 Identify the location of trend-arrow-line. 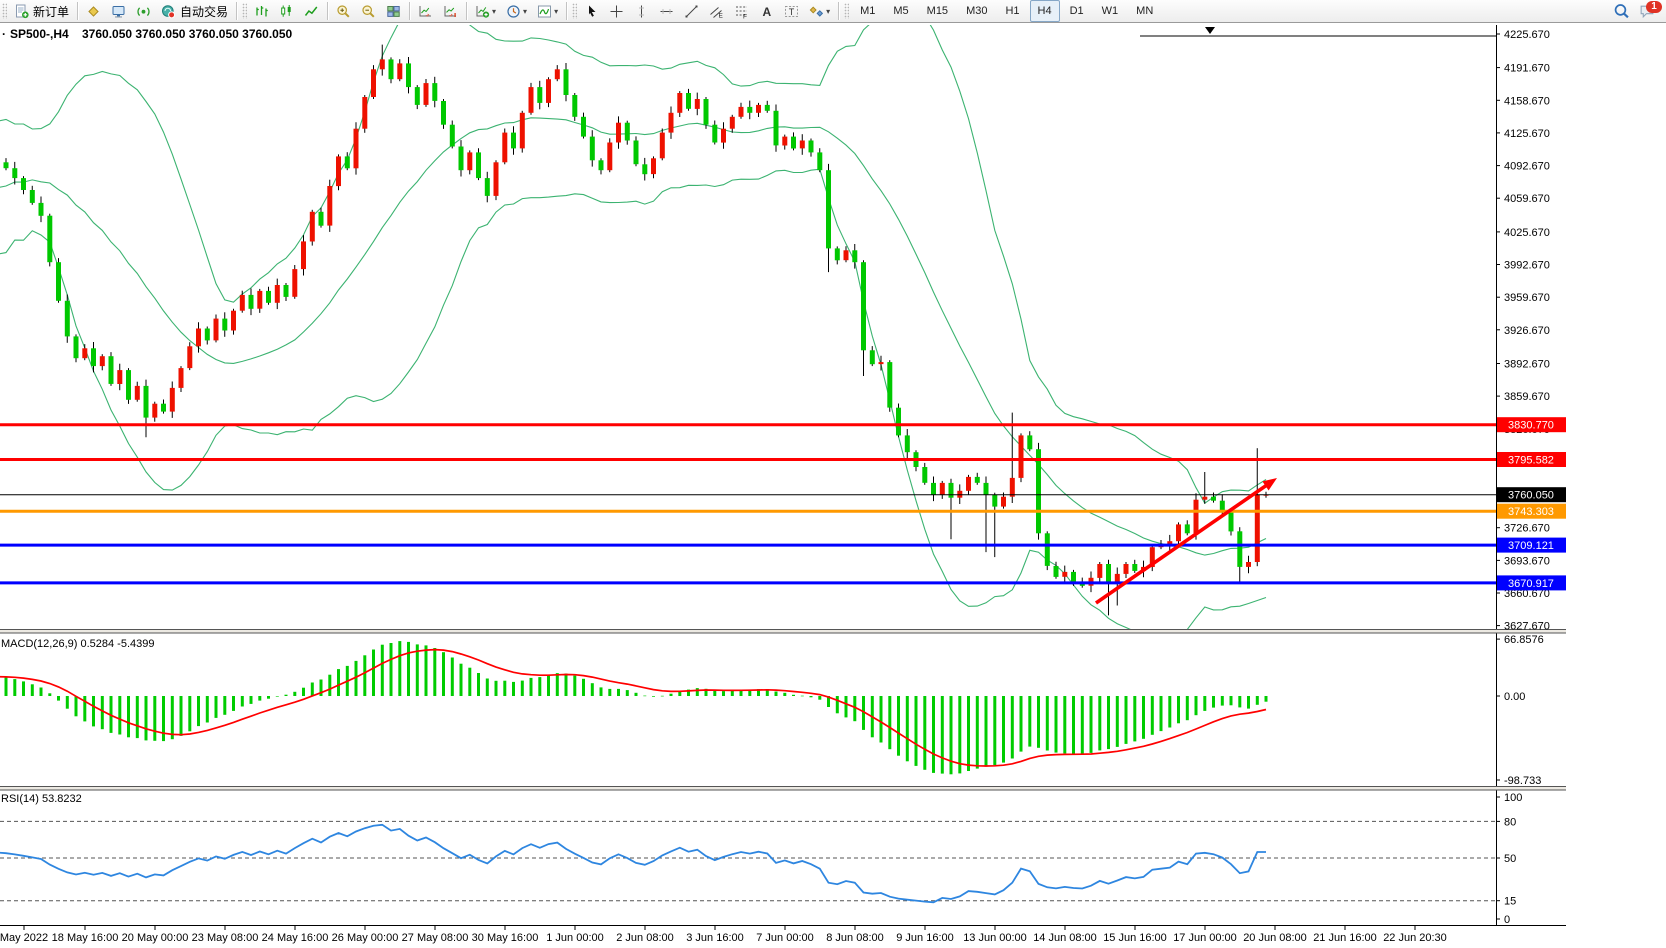
(1184, 542).